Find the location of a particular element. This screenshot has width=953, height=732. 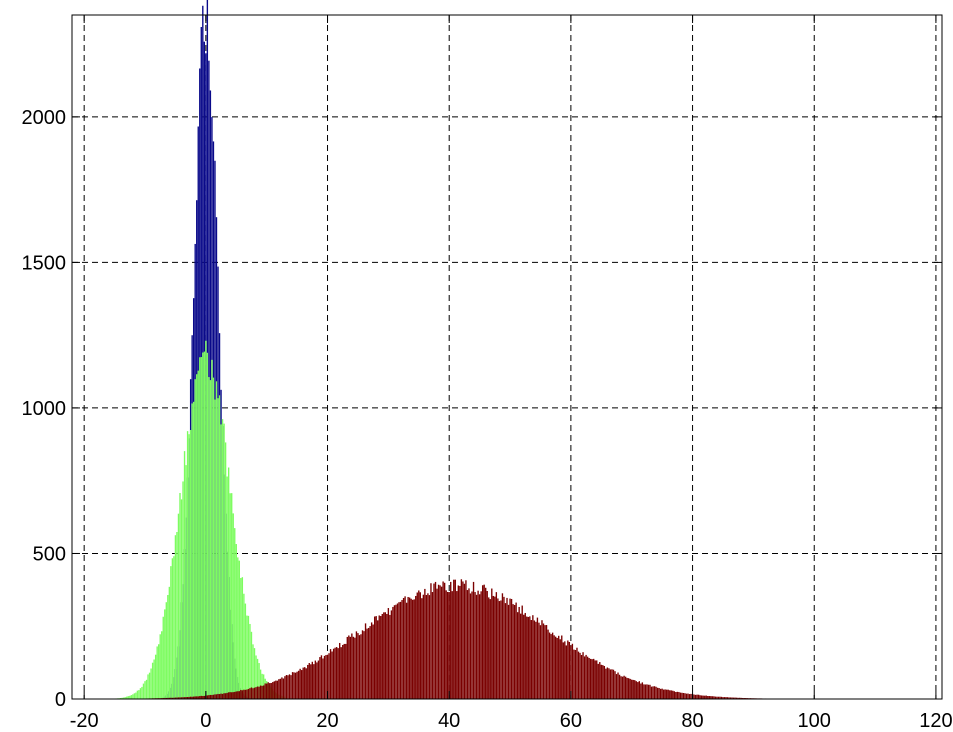

x-tick-labels: -20 0 20 40 60 80 100 120 is located at coordinates (511, 721).